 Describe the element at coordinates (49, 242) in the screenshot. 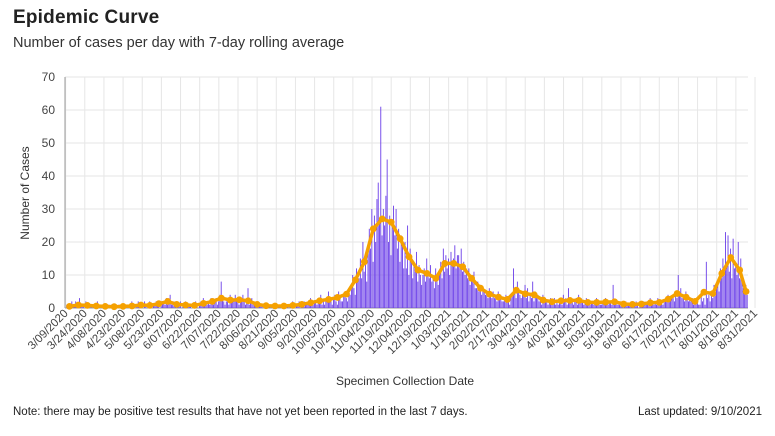

I see `y-tick-label: 20` at that location.